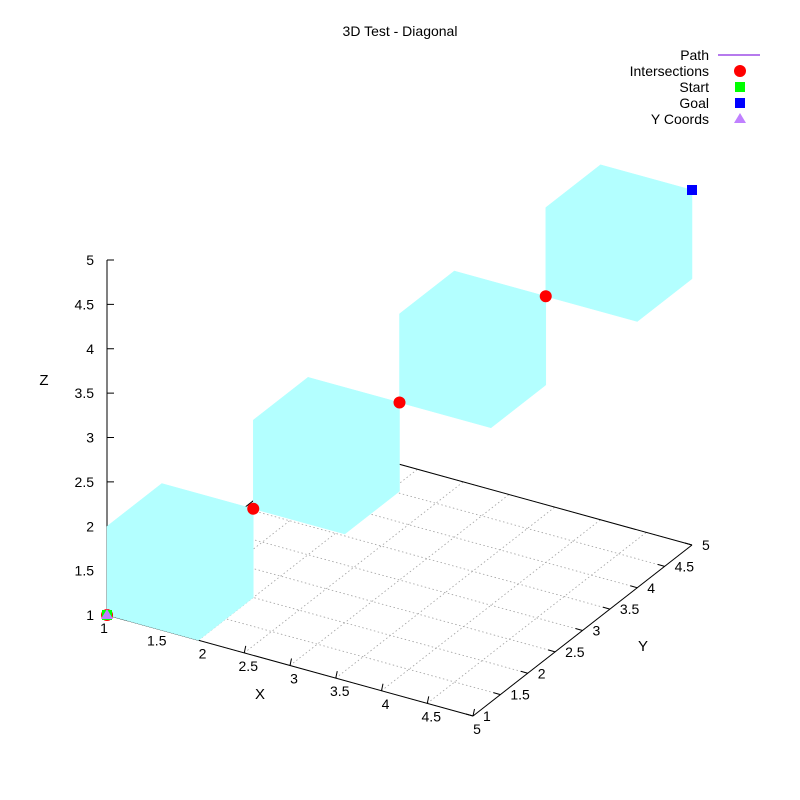  What do you see at coordinates (107, 614) in the screenshot?
I see `series-y-coords-point` at bounding box center [107, 614].